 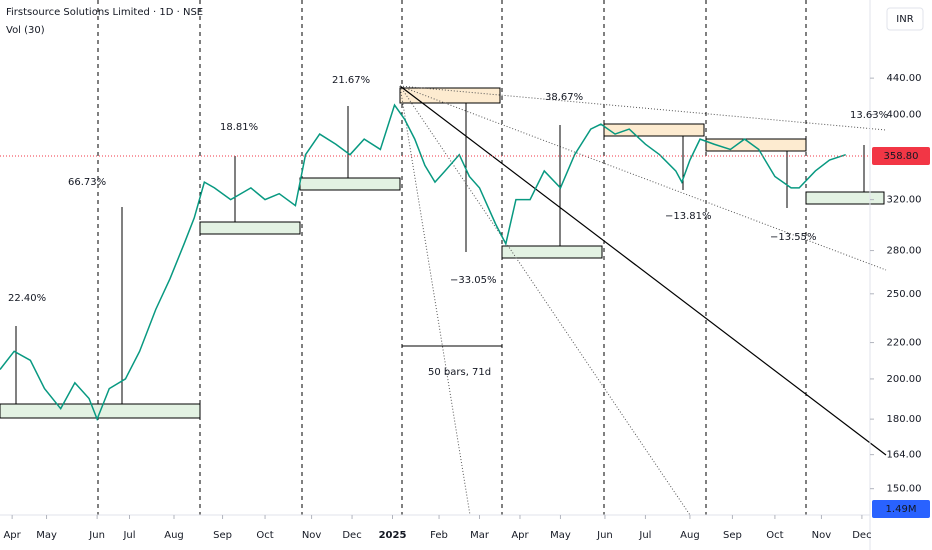 I want to click on annotation: −13.81%, so click(x=688, y=216).